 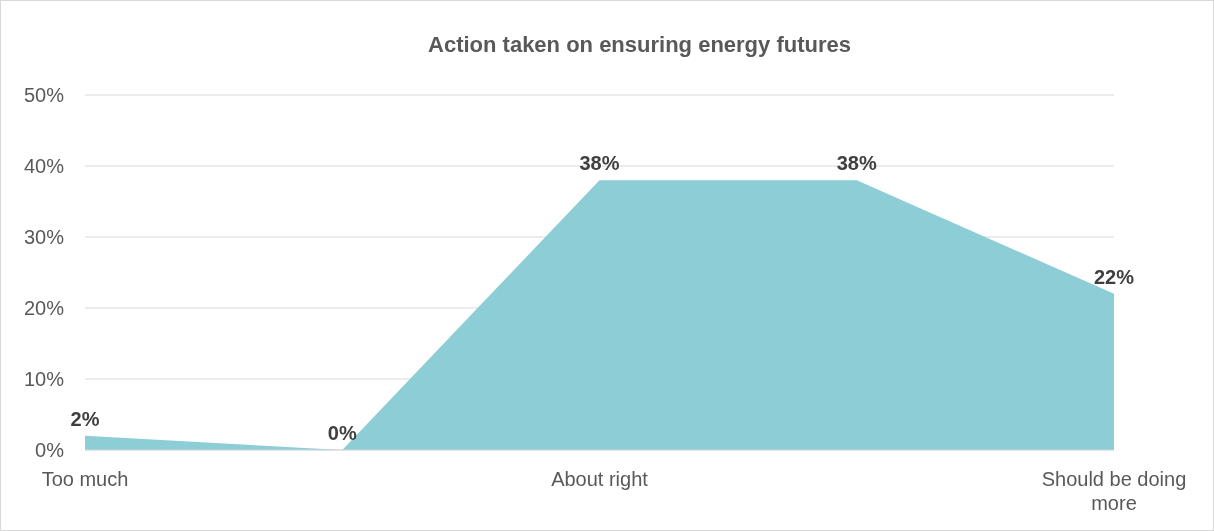 What do you see at coordinates (1114, 491) in the screenshot?
I see `x-tick-label: Should be doing more` at bounding box center [1114, 491].